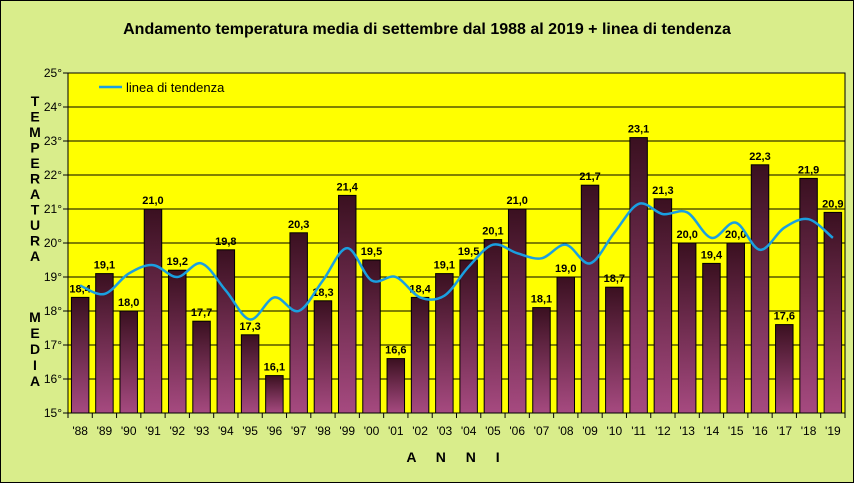  What do you see at coordinates (833, 431) in the screenshot?
I see `x-tick-label: '19` at bounding box center [833, 431].